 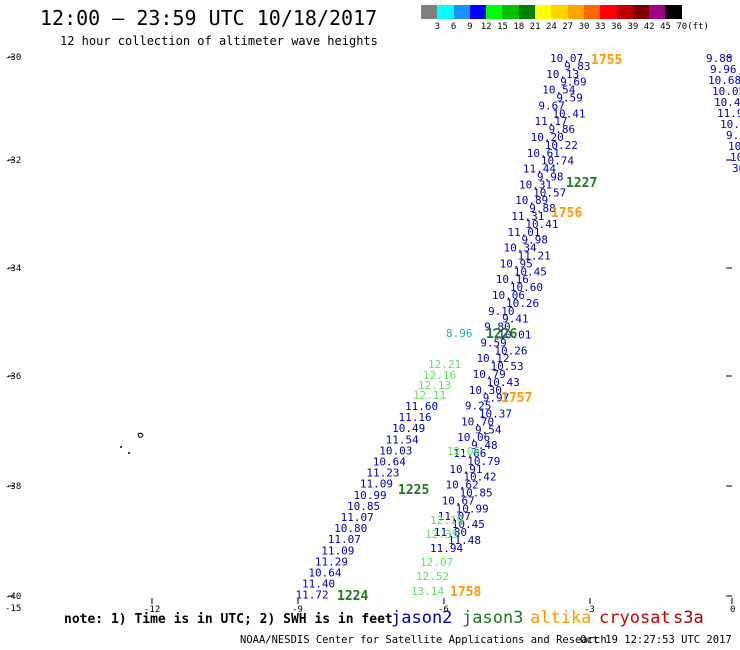 I want to click on legend-tick-label: 30, so click(x=584, y=27).